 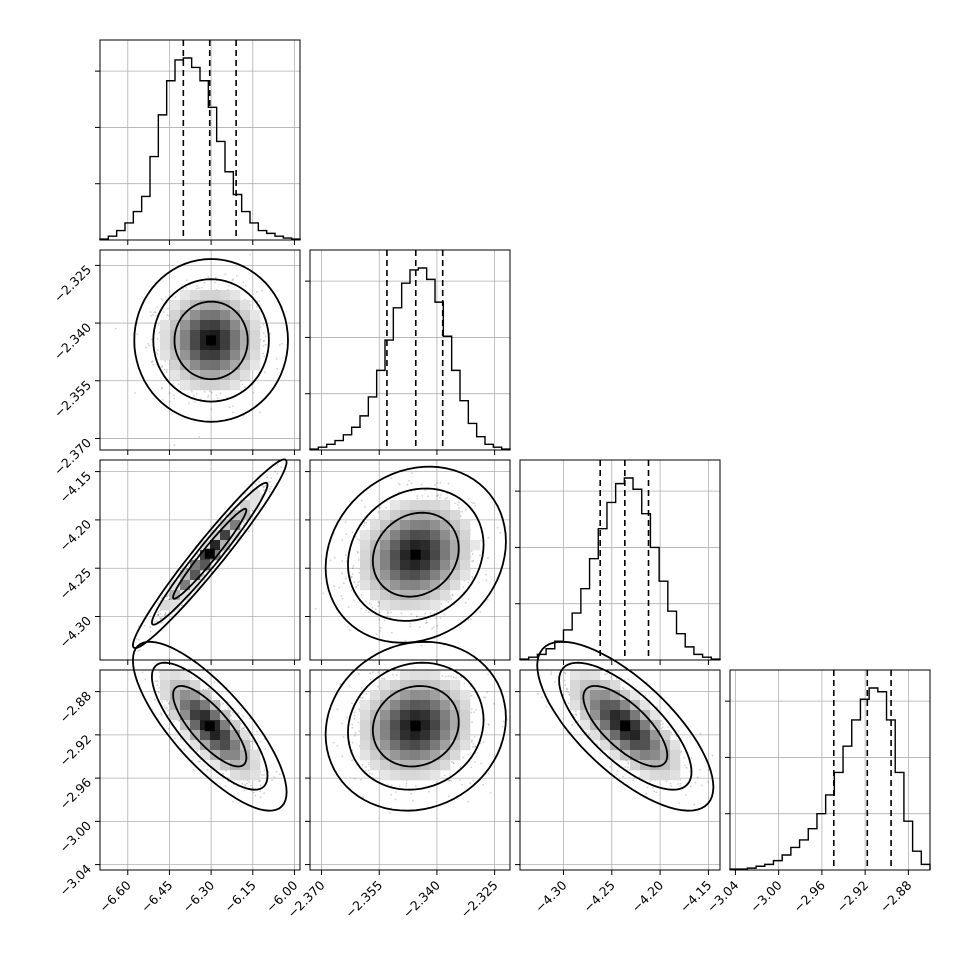 I want to click on x-tick-label: −2.92, so click(x=853, y=897).